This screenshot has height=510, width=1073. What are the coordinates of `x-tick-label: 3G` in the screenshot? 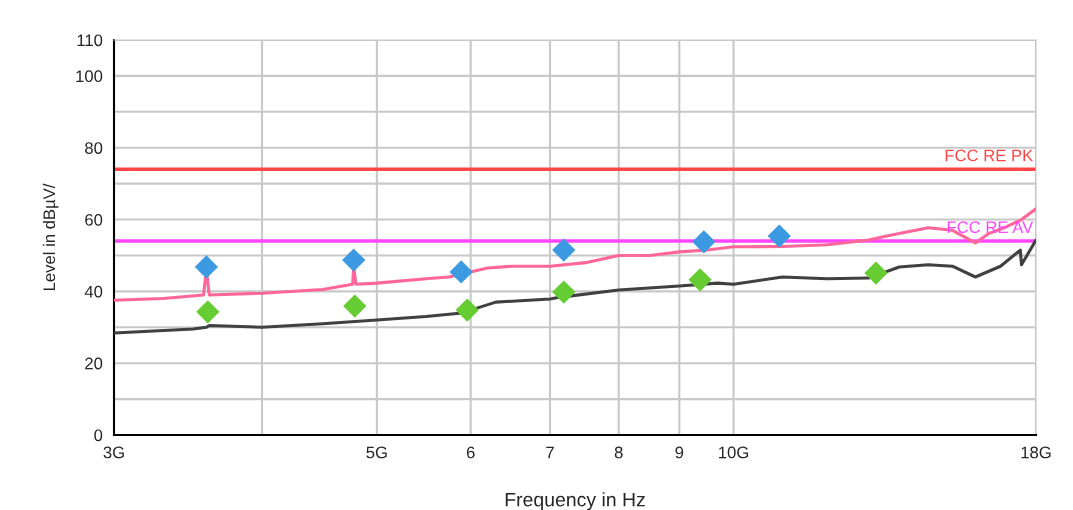 It's located at (113, 452).